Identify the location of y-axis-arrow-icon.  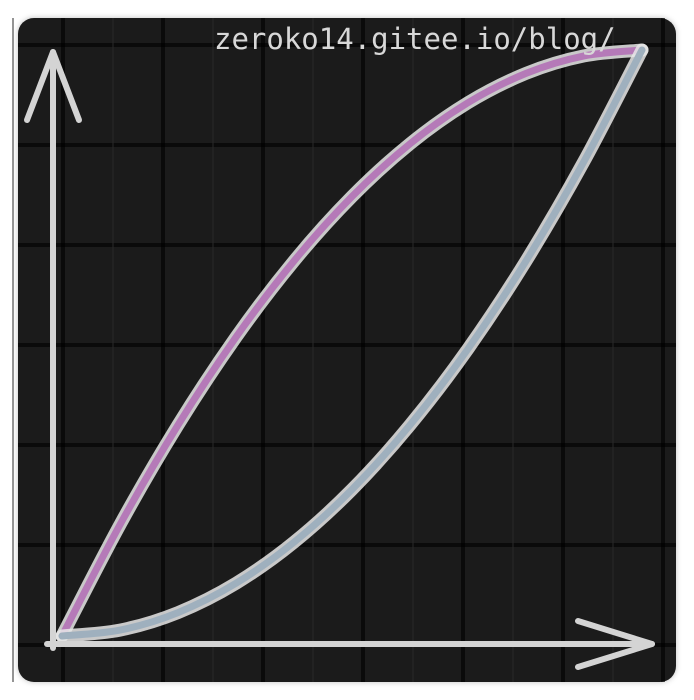
(53, 86).